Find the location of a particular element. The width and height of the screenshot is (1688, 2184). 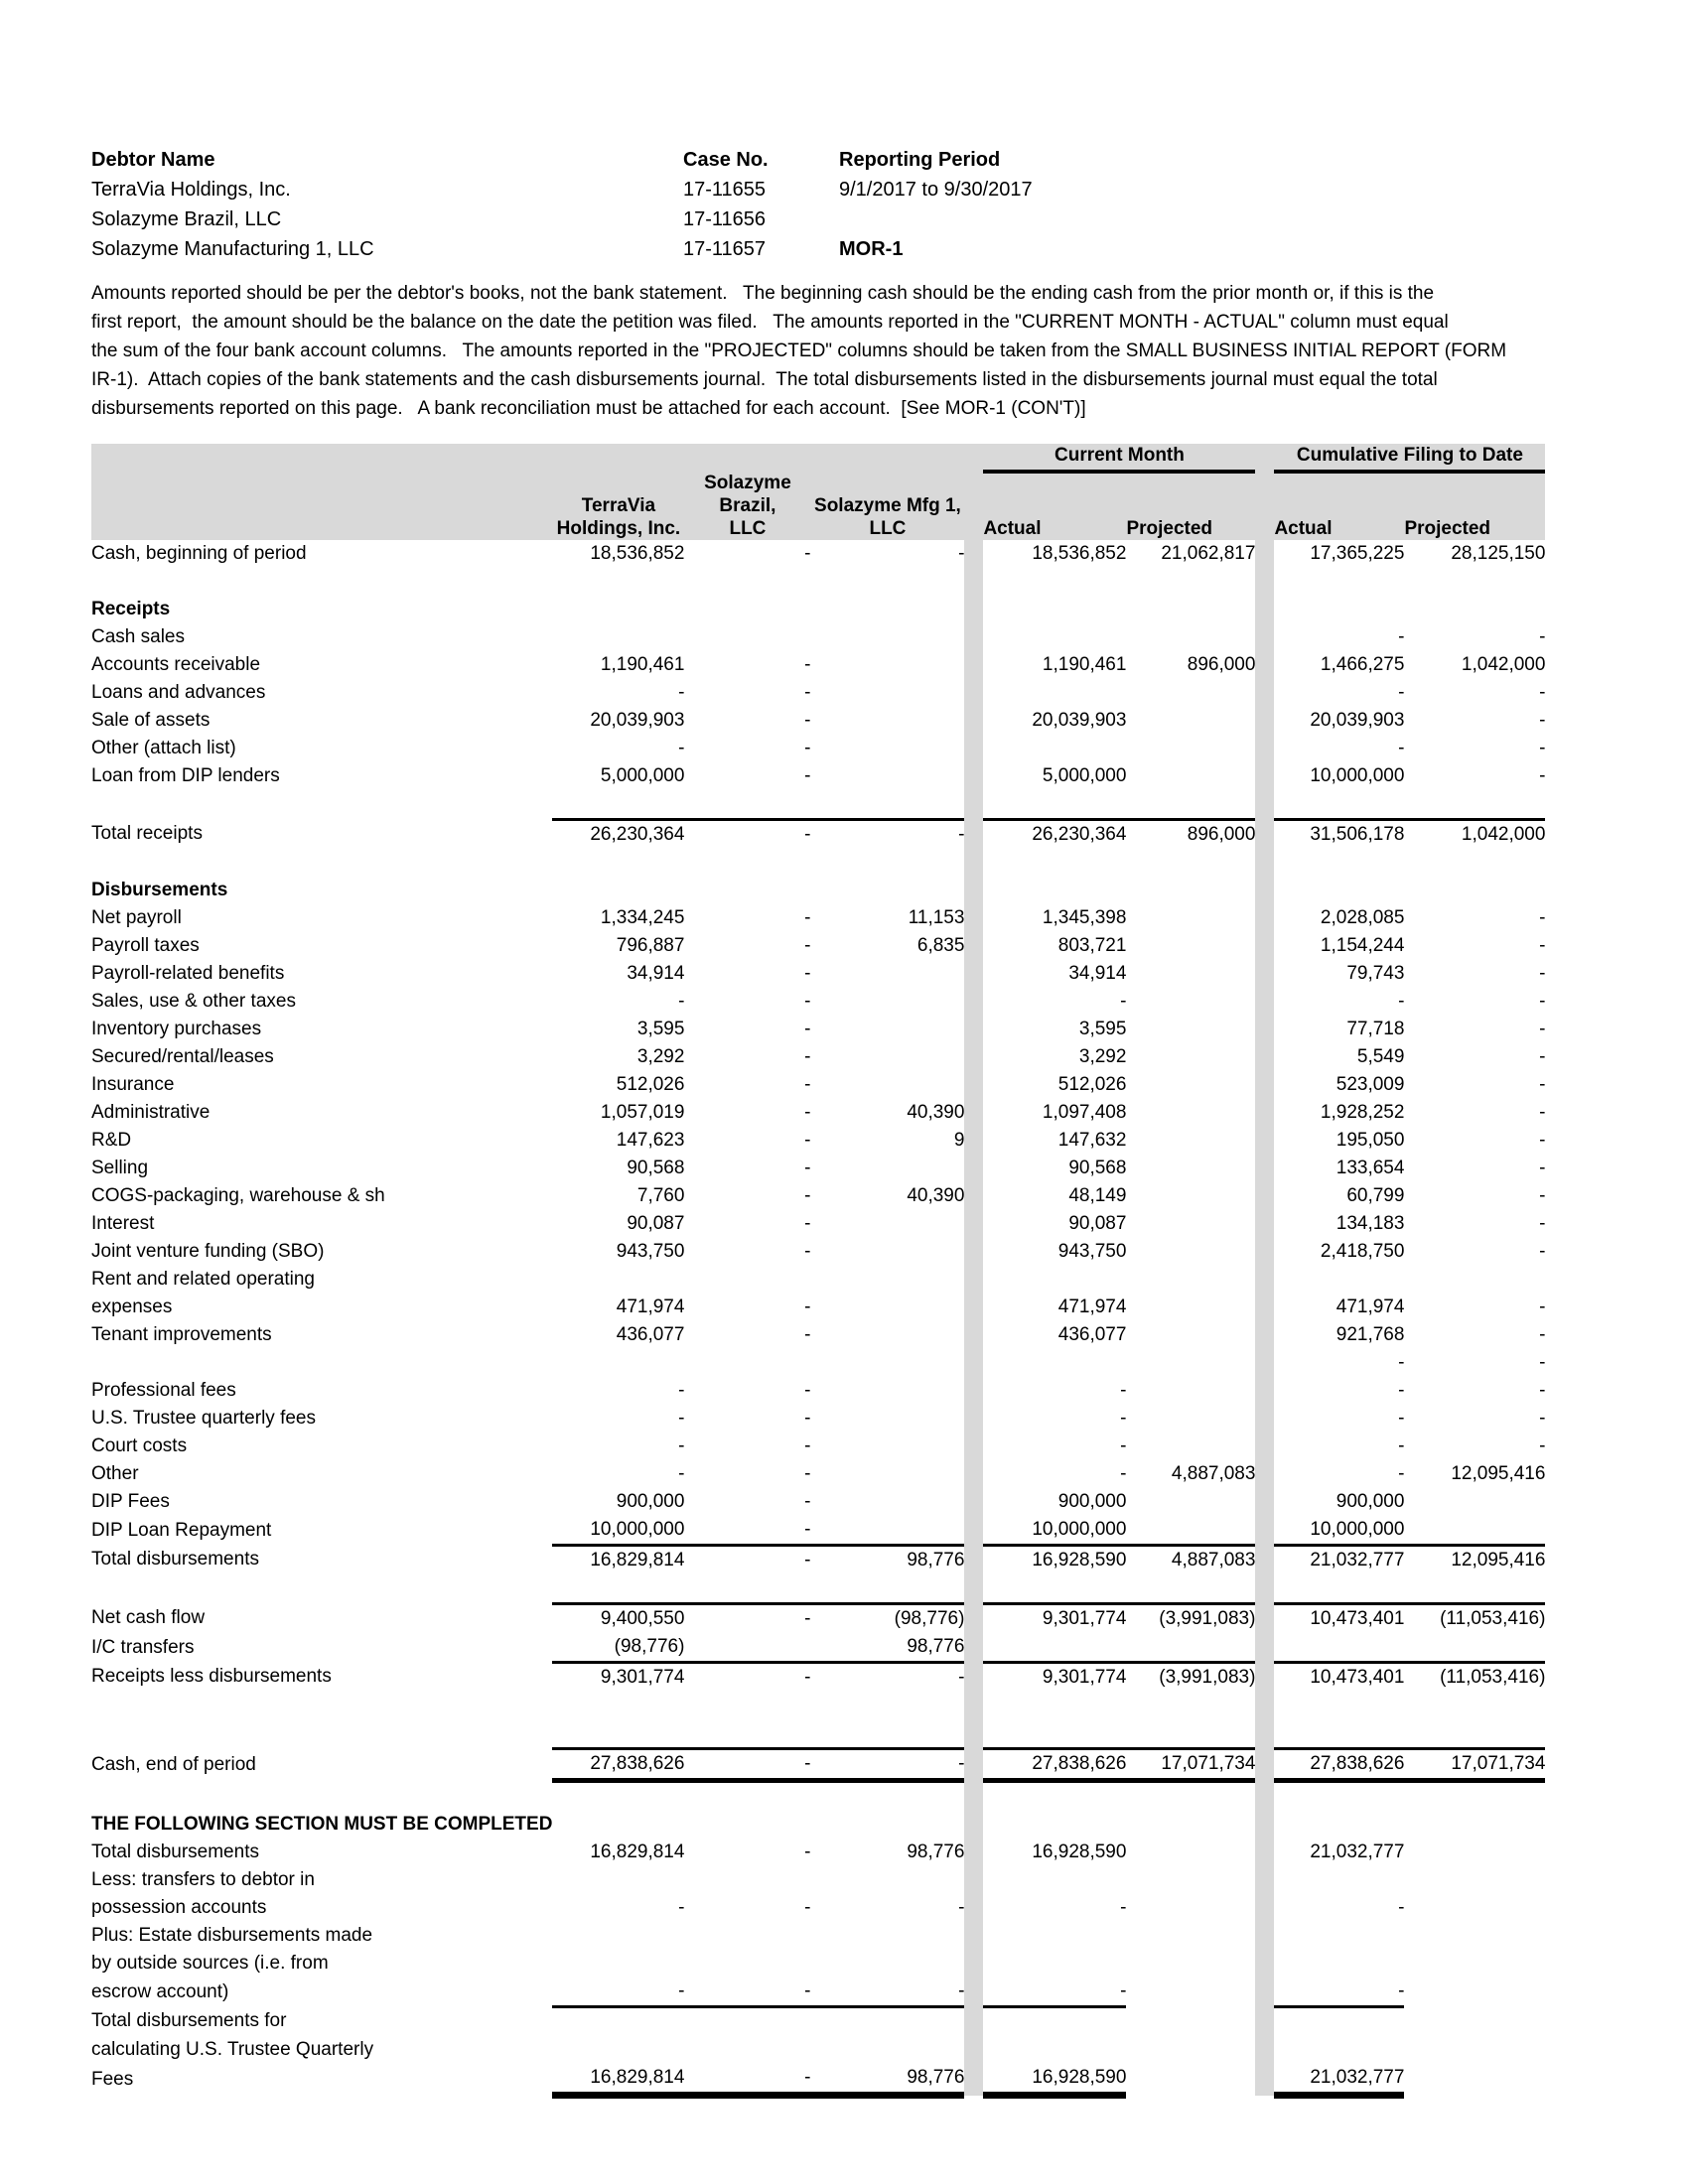

row-label: Disbursements is located at coordinates (159, 890).